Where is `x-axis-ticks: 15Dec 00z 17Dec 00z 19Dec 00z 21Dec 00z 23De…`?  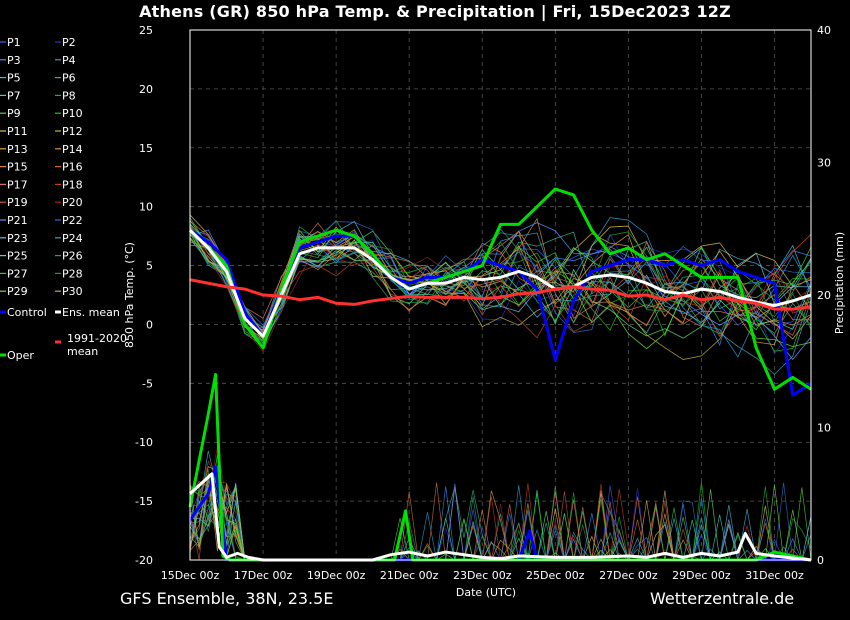 x-axis-ticks: 15Dec 00z 17Dec 00z 19Dec 00z 21Dec 00z 23De… is located at coordinates (482, 575).